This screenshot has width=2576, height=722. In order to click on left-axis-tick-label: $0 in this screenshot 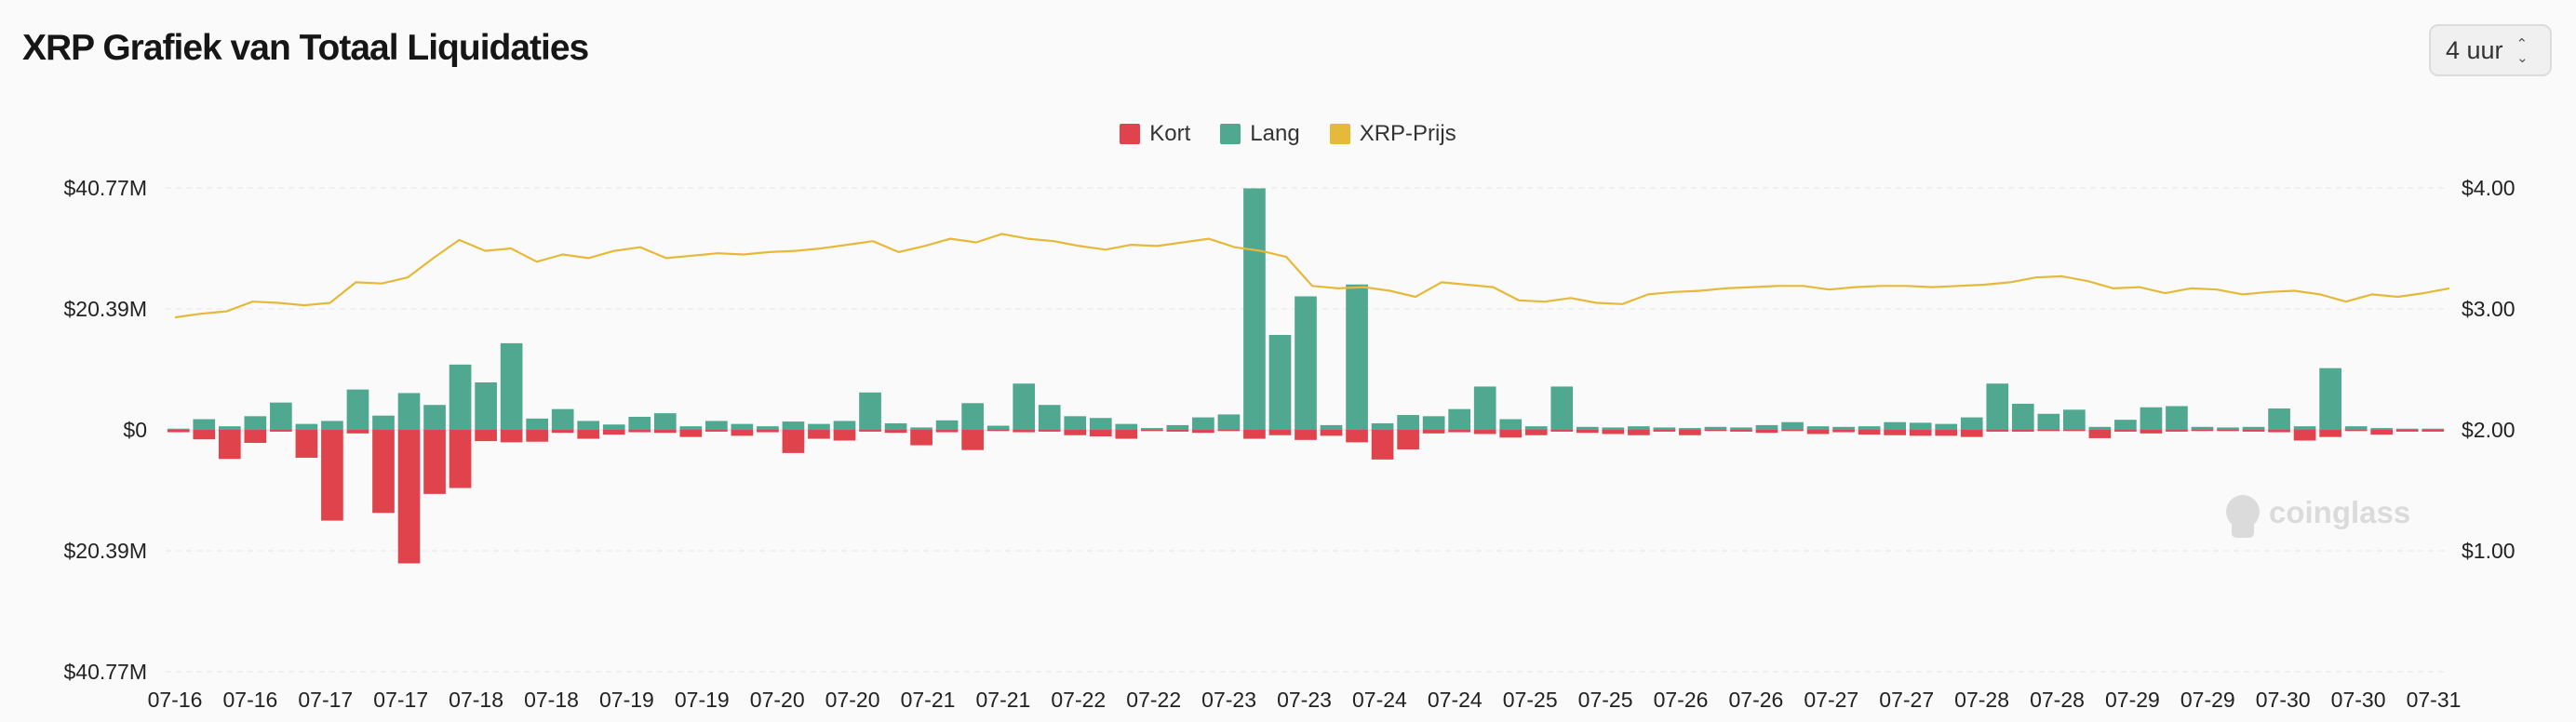, I will do `click(135, 430)`.